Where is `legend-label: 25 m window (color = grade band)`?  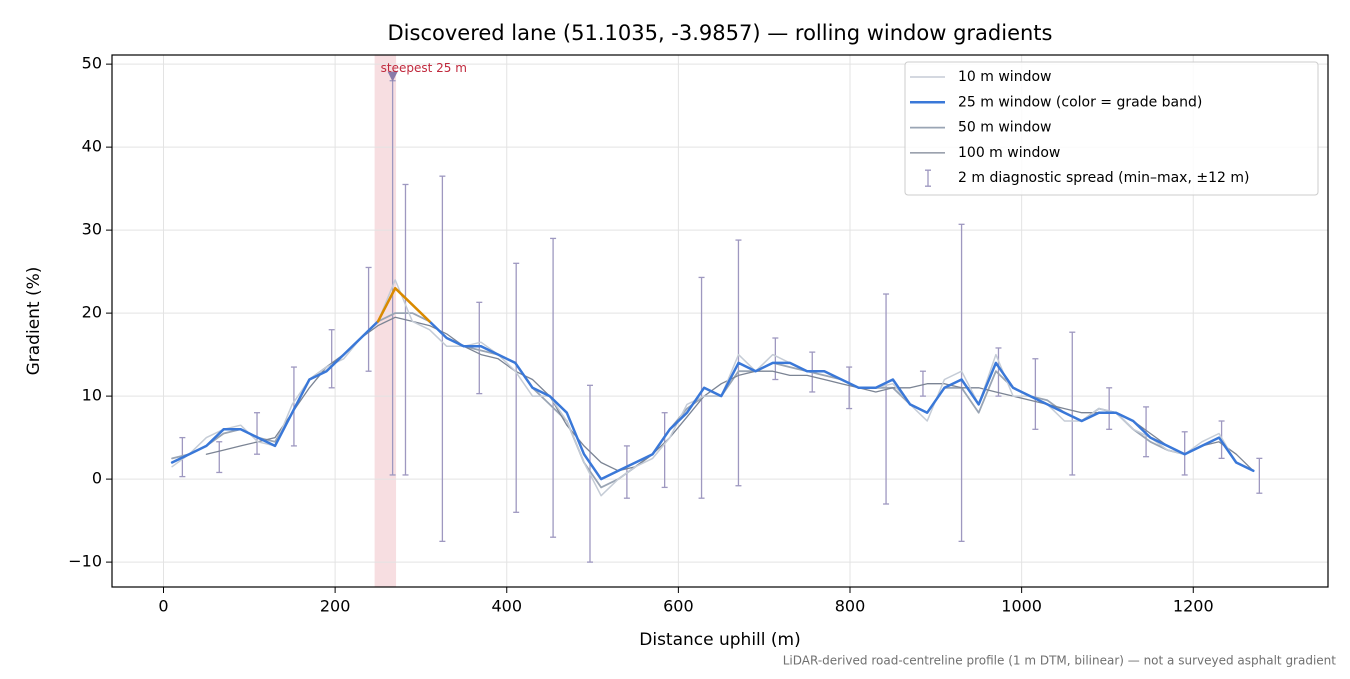 legend-label: 25 m window (color = grade band) is located at coordinates (1080, 102).